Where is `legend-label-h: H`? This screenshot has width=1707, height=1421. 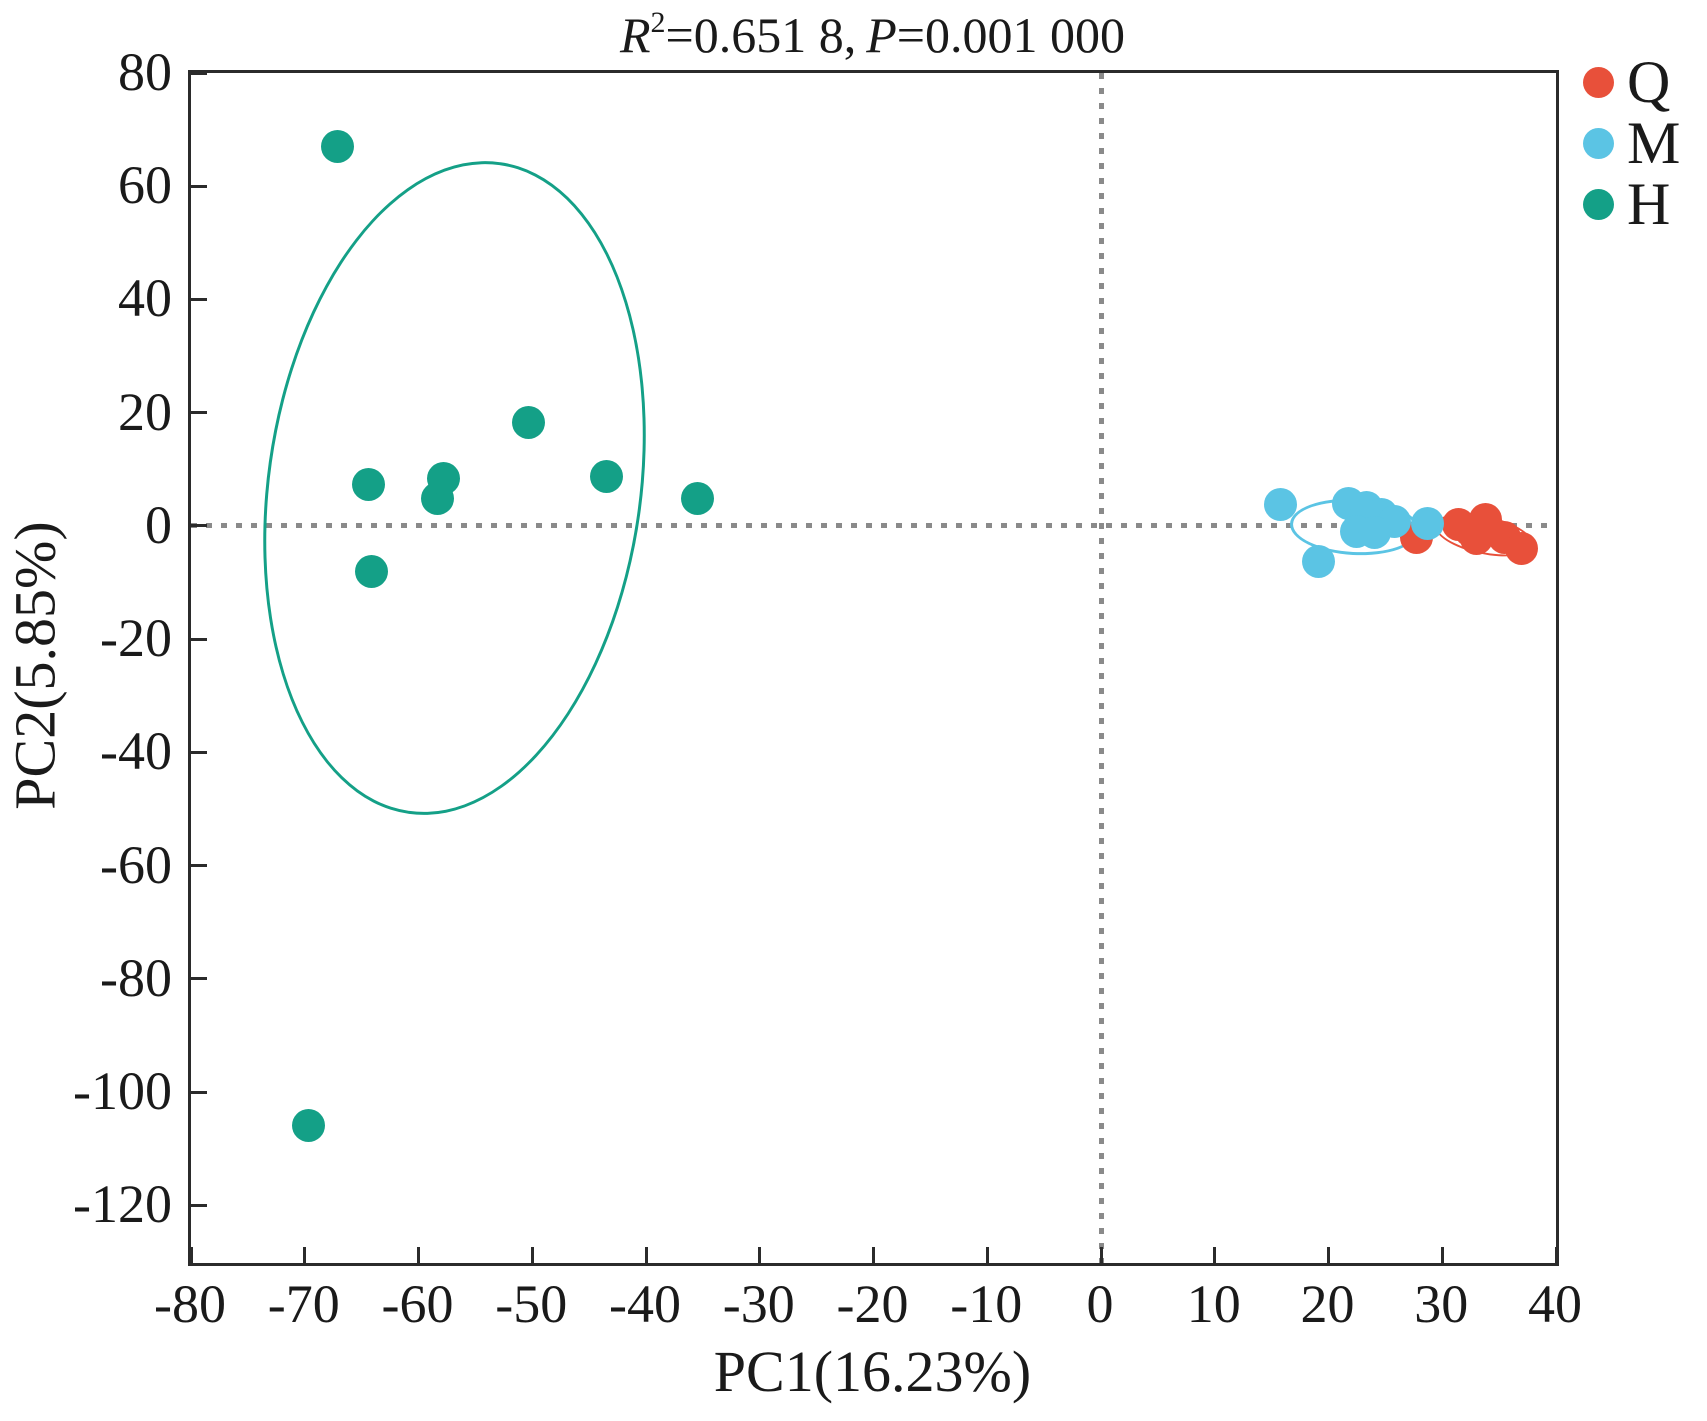
legend-label-h: H is located at coordinates (1649, 204).